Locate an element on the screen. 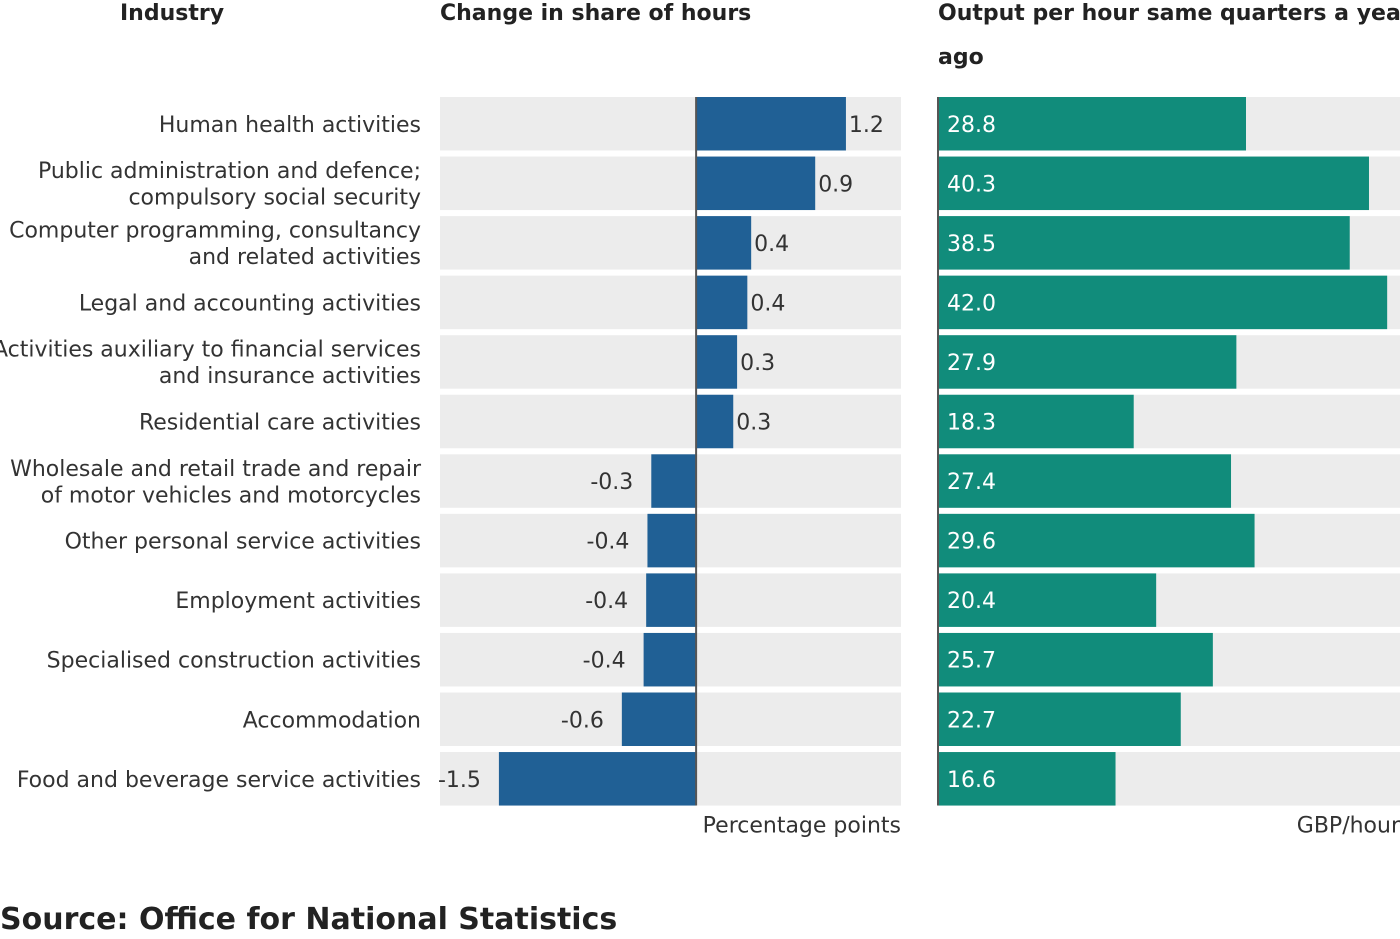  change-data-label: -0.3 is located at coordinates (611, 482).